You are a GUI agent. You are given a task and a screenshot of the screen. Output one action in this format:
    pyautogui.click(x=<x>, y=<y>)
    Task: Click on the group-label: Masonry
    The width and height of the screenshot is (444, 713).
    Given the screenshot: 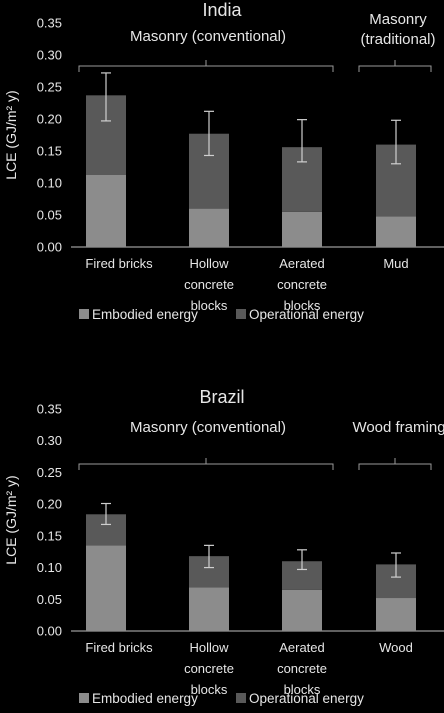 What is the action you would take?
    pyautogui.click(x=398, y=19)
    